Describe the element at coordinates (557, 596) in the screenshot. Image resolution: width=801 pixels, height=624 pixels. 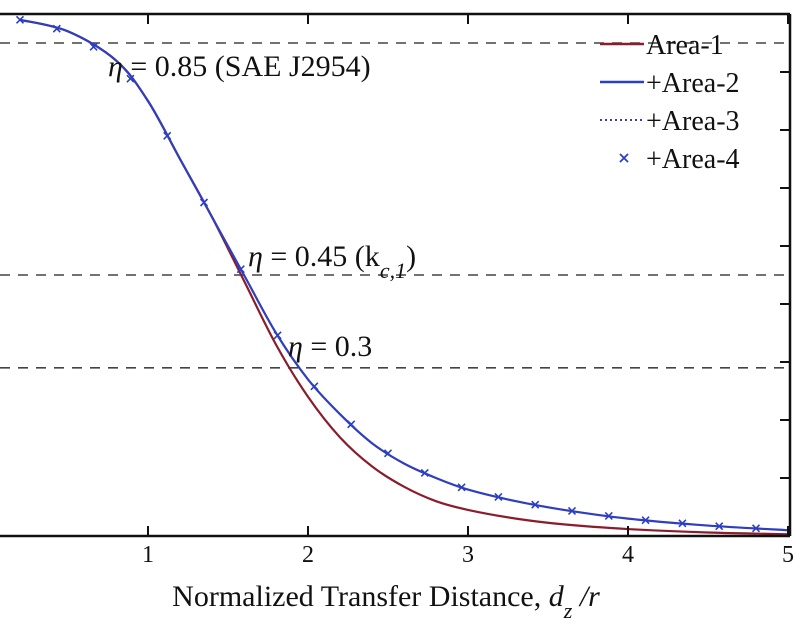
I see `x-axis-label-var: d` at that location.